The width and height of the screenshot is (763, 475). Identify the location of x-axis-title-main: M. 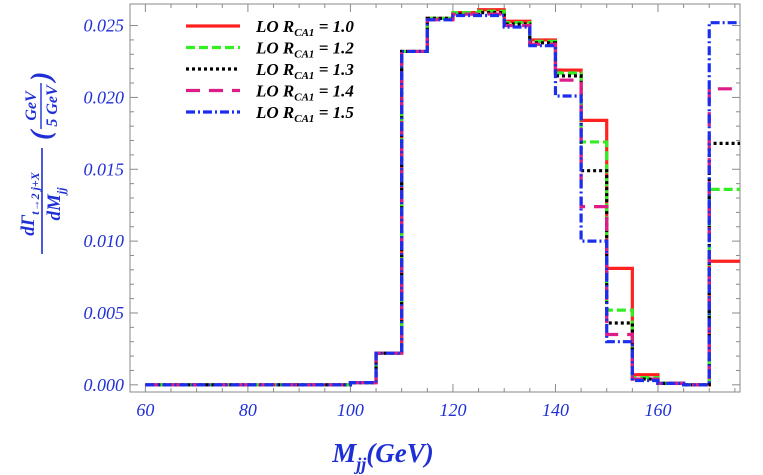
(344, 453).